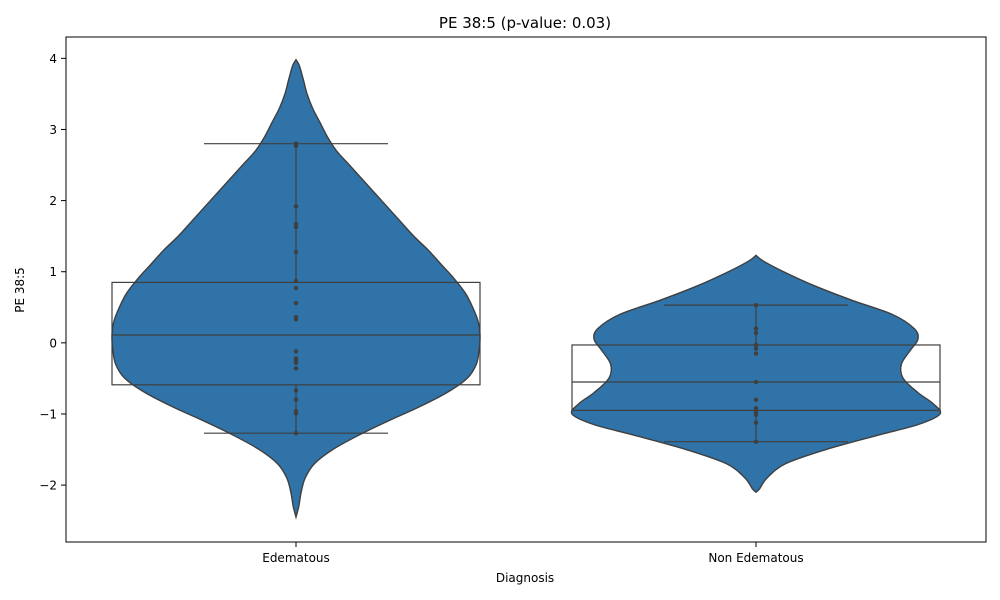  I want to click on x-axis-label: Diagnosis, so click(525, 578).